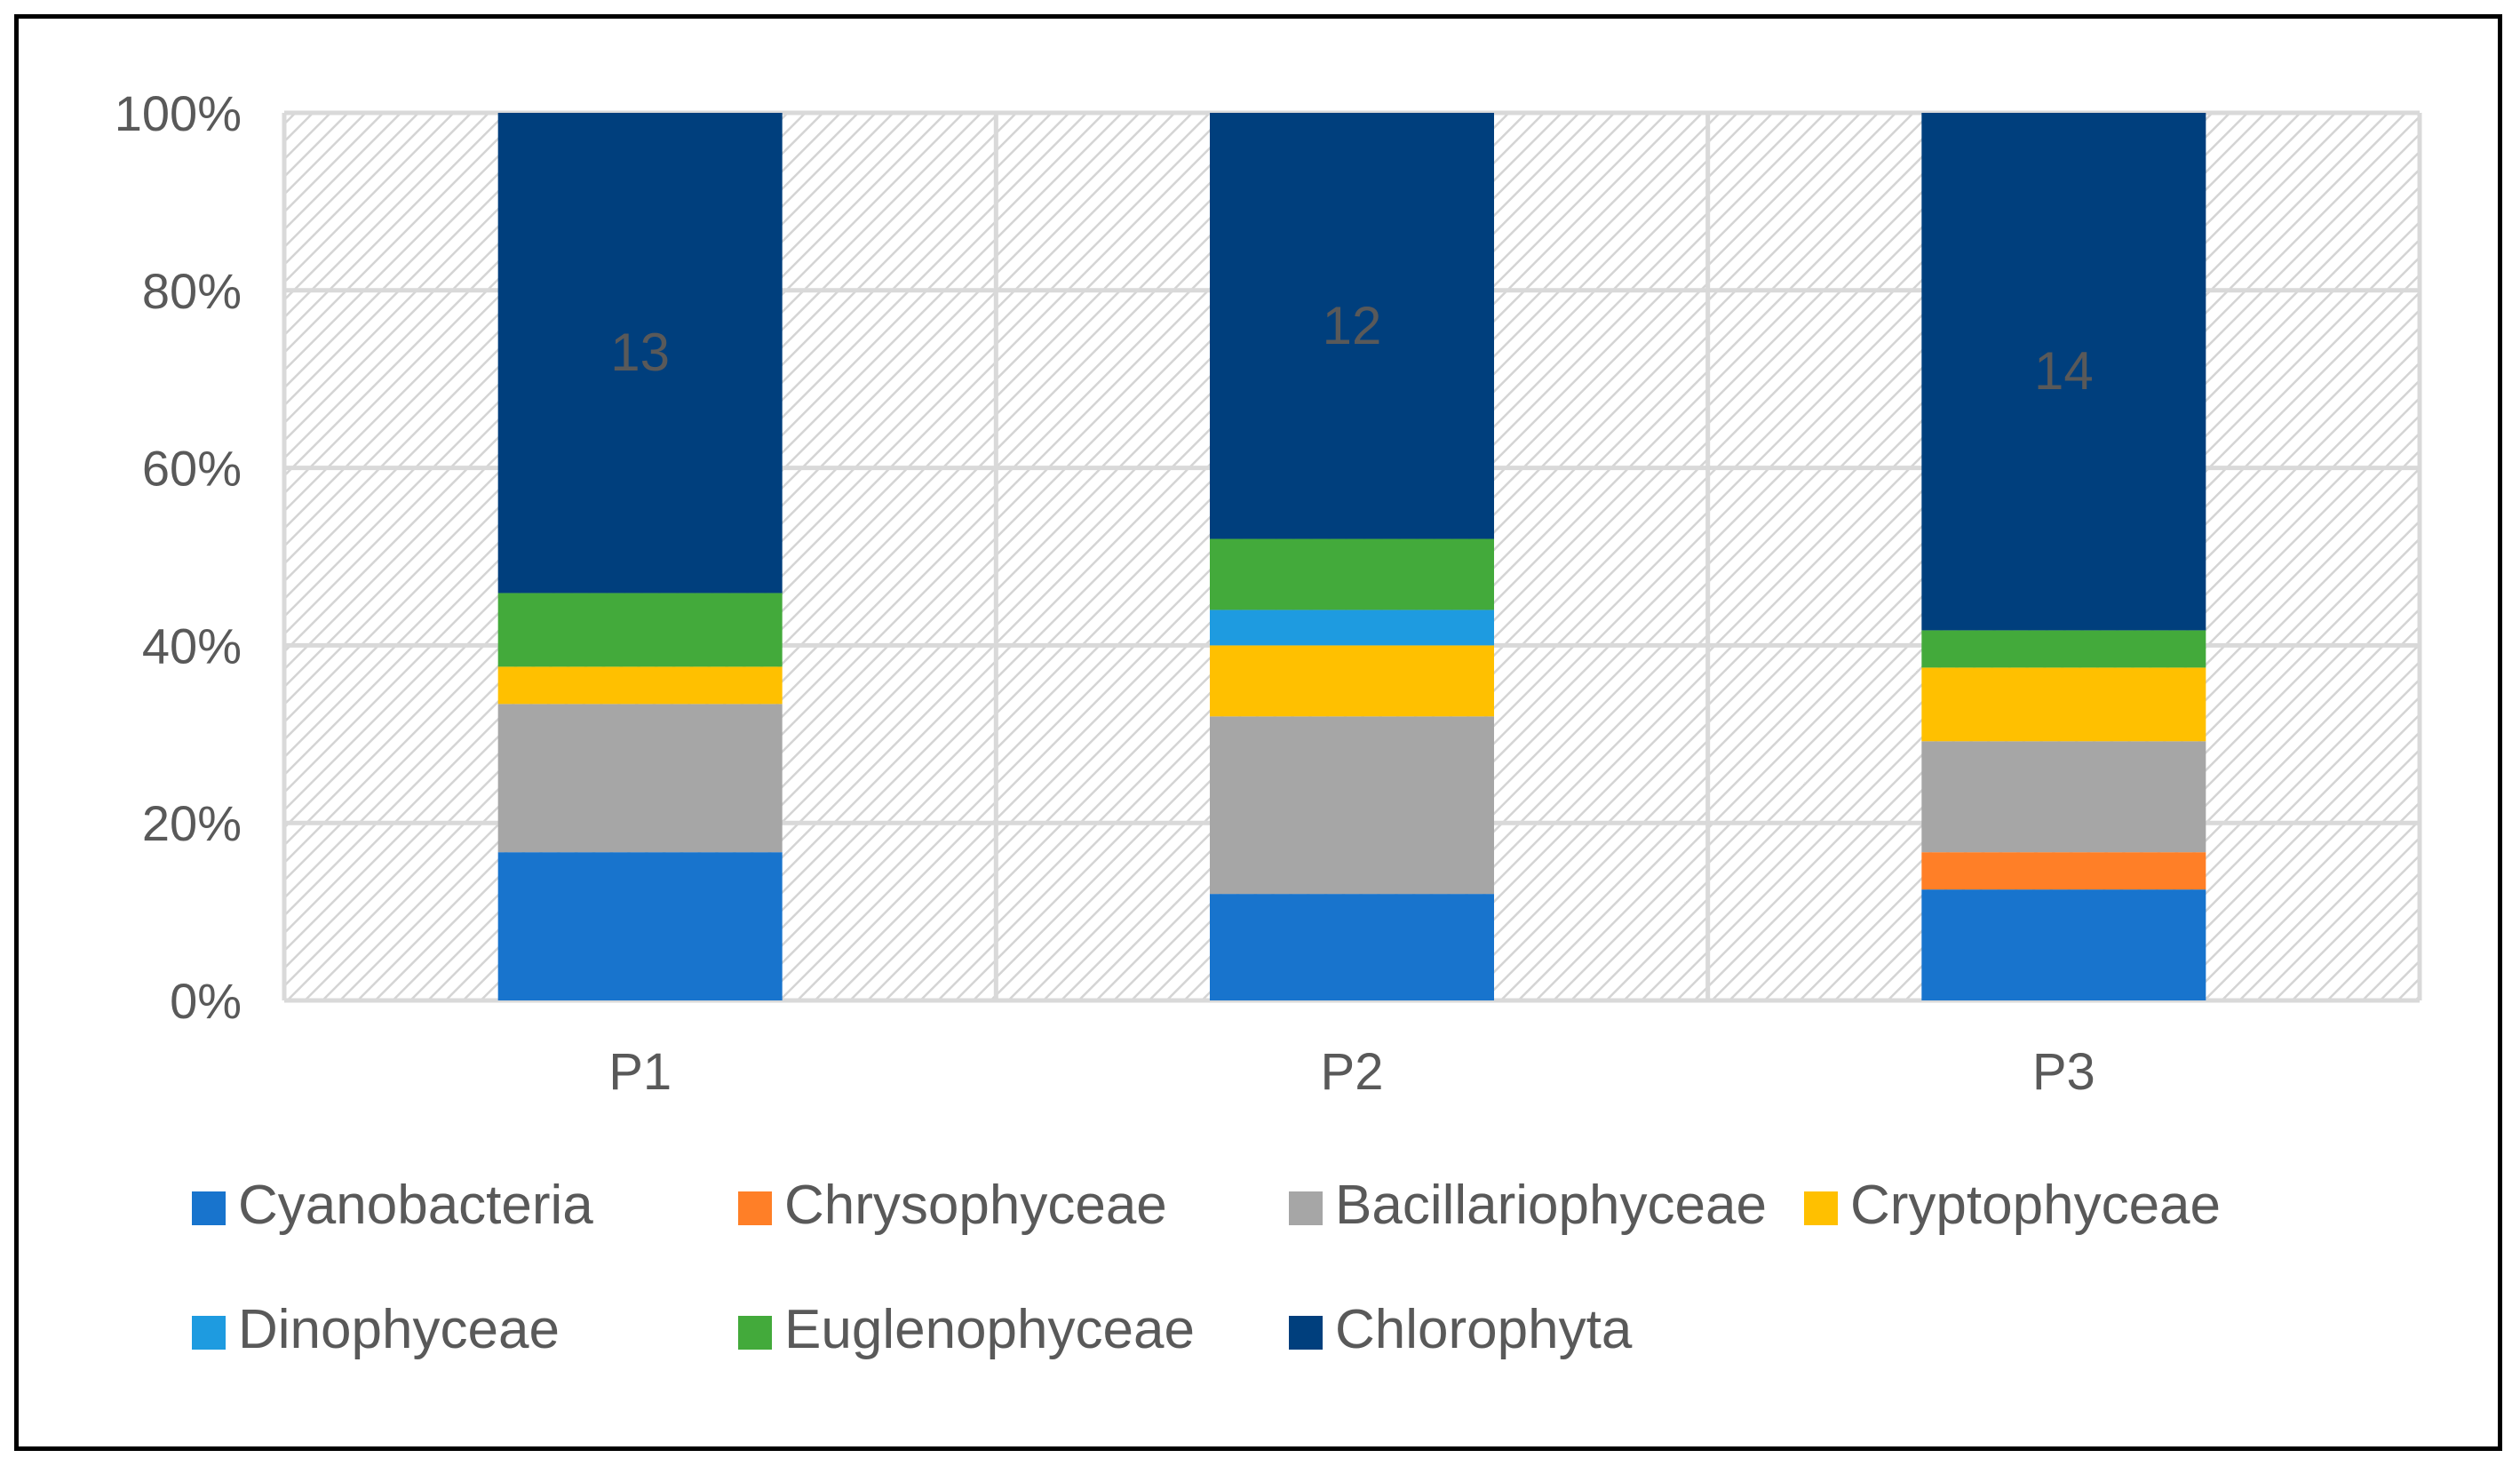 This screenshot has width=2520, height=1474. What do you see at coordinates (2063, 649) in the screenshot?
I see `bar-segment-p3-euglenophyceae` at bounding box center [2063, 649].